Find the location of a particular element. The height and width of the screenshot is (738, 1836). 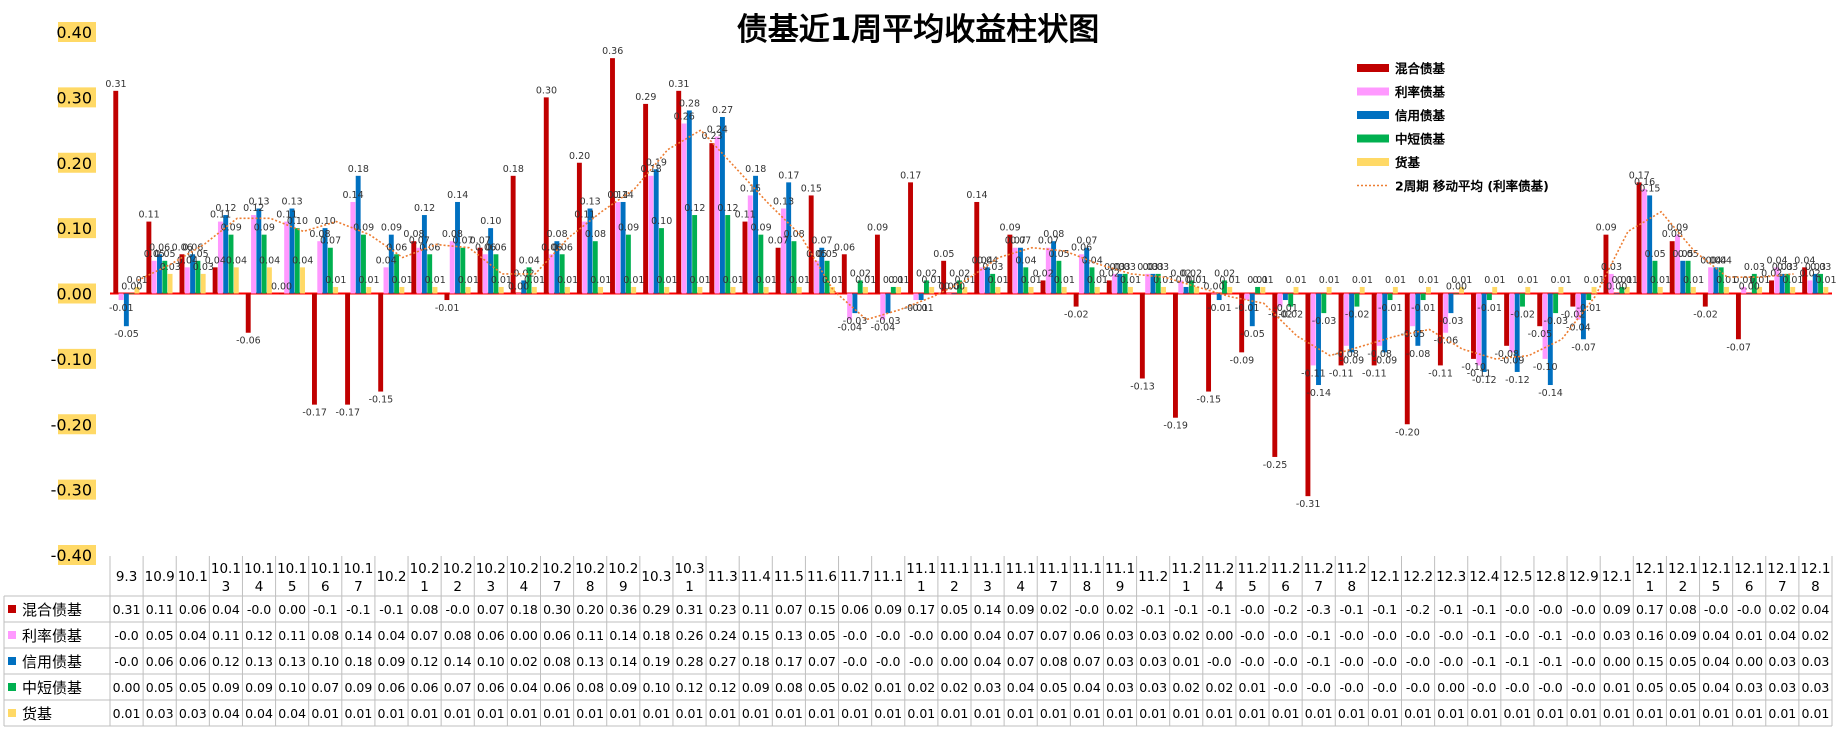

data-label: -0.05 is located at coordinates (1412, 334).